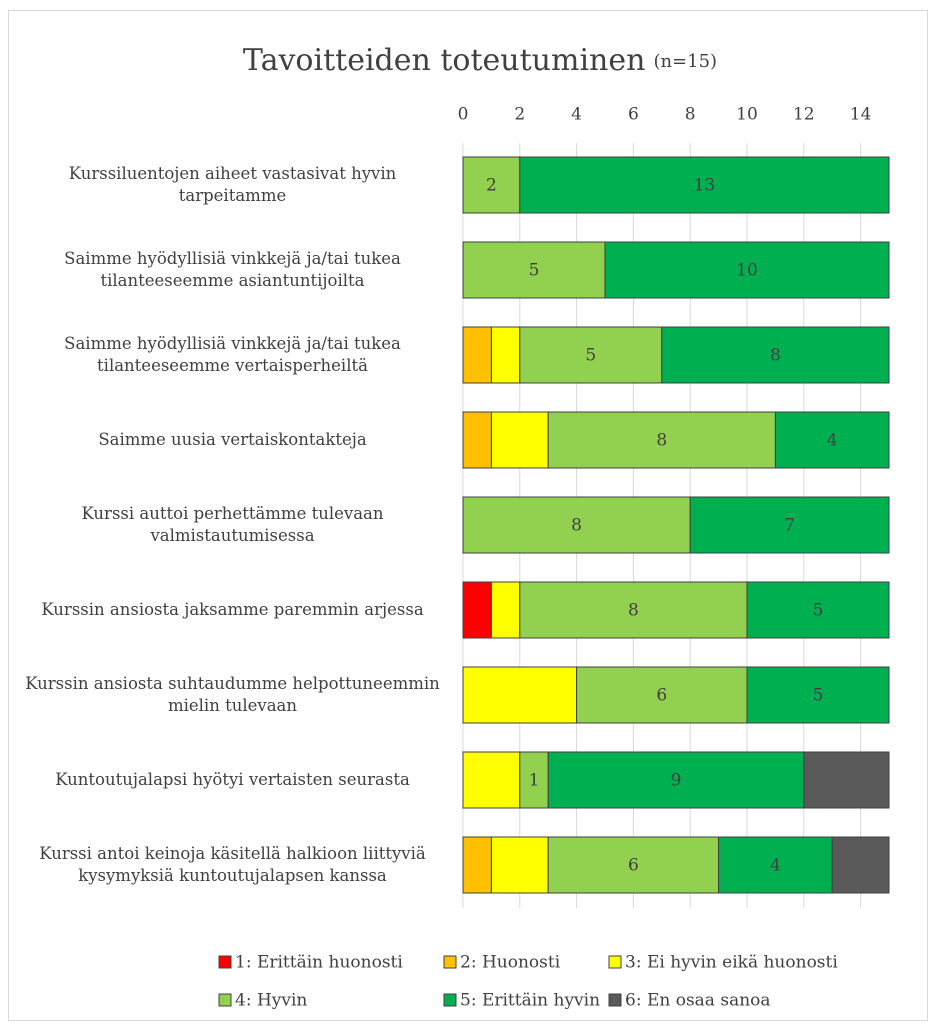  I want to click on data-label: 7, so click(789, 526).